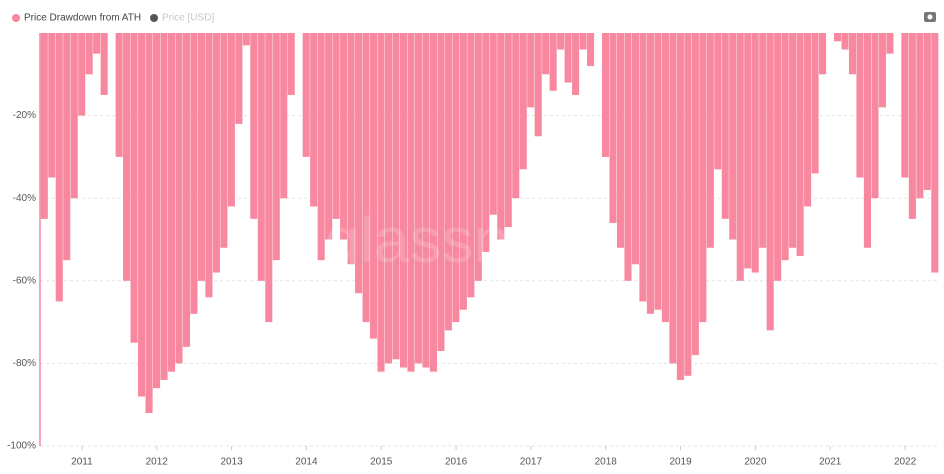 This screenshot has height=474, width=944. What do you see at coordinates (531, 462) in the screenshot?
I see `x-tick-label: 2017` at bounding box center [531, 462].